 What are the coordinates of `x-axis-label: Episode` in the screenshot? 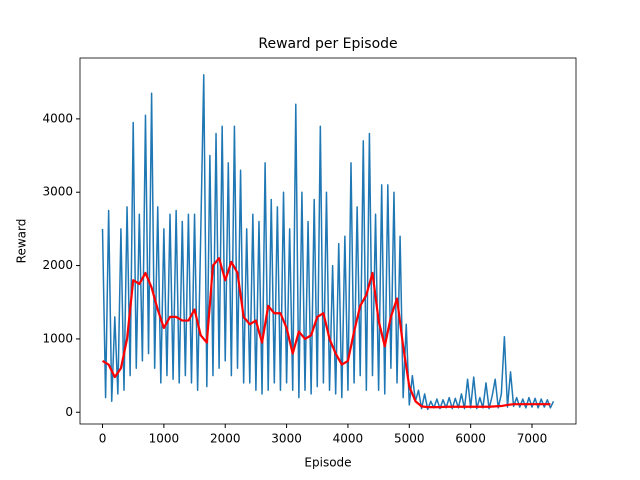 It's located at (327, 463).